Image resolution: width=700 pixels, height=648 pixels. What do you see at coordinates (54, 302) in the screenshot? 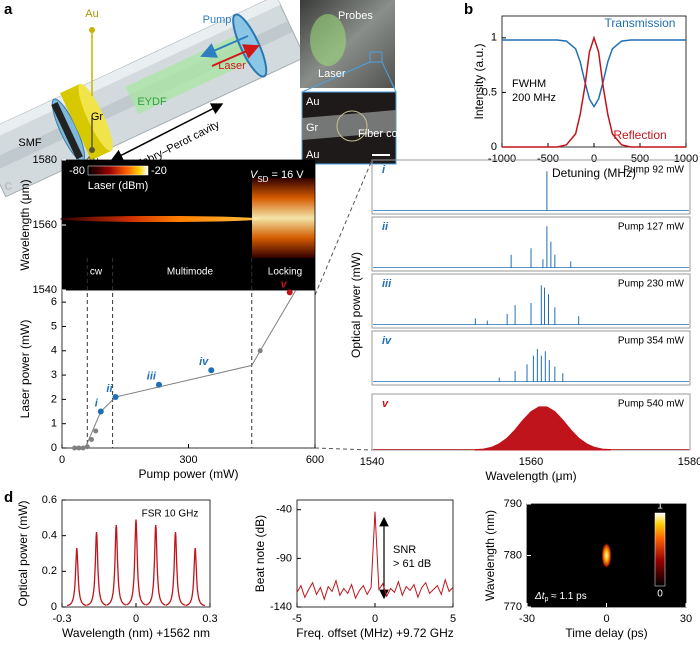
I see `y-tick-label: 6` at bounding box center [54, 302].